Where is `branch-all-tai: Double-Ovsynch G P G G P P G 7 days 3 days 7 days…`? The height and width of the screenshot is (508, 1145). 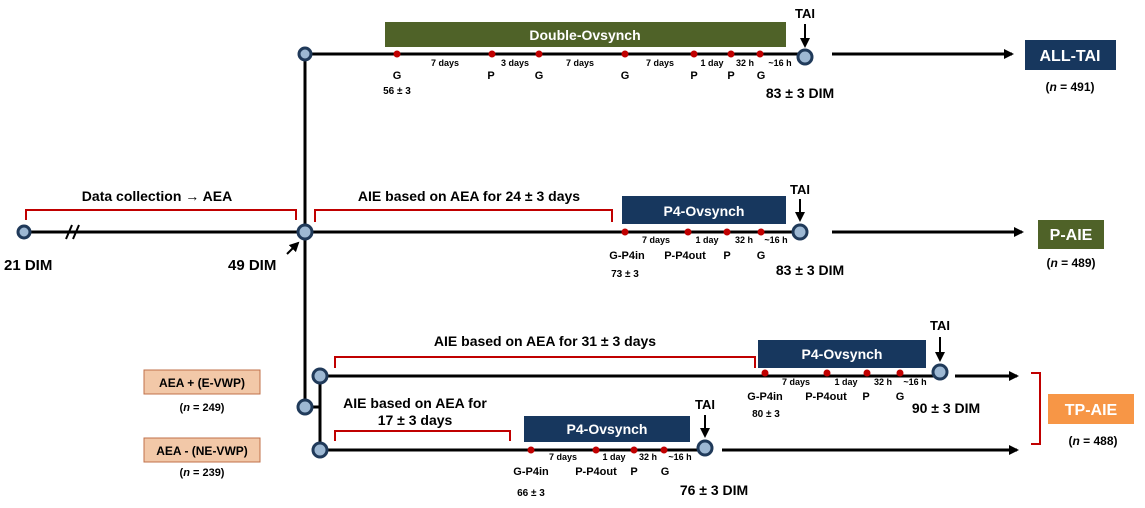 branch-all-tai: Double-Ovsynch G P G G P P G 7 days 3 days 7 days… is located at coordinates (706, 53).